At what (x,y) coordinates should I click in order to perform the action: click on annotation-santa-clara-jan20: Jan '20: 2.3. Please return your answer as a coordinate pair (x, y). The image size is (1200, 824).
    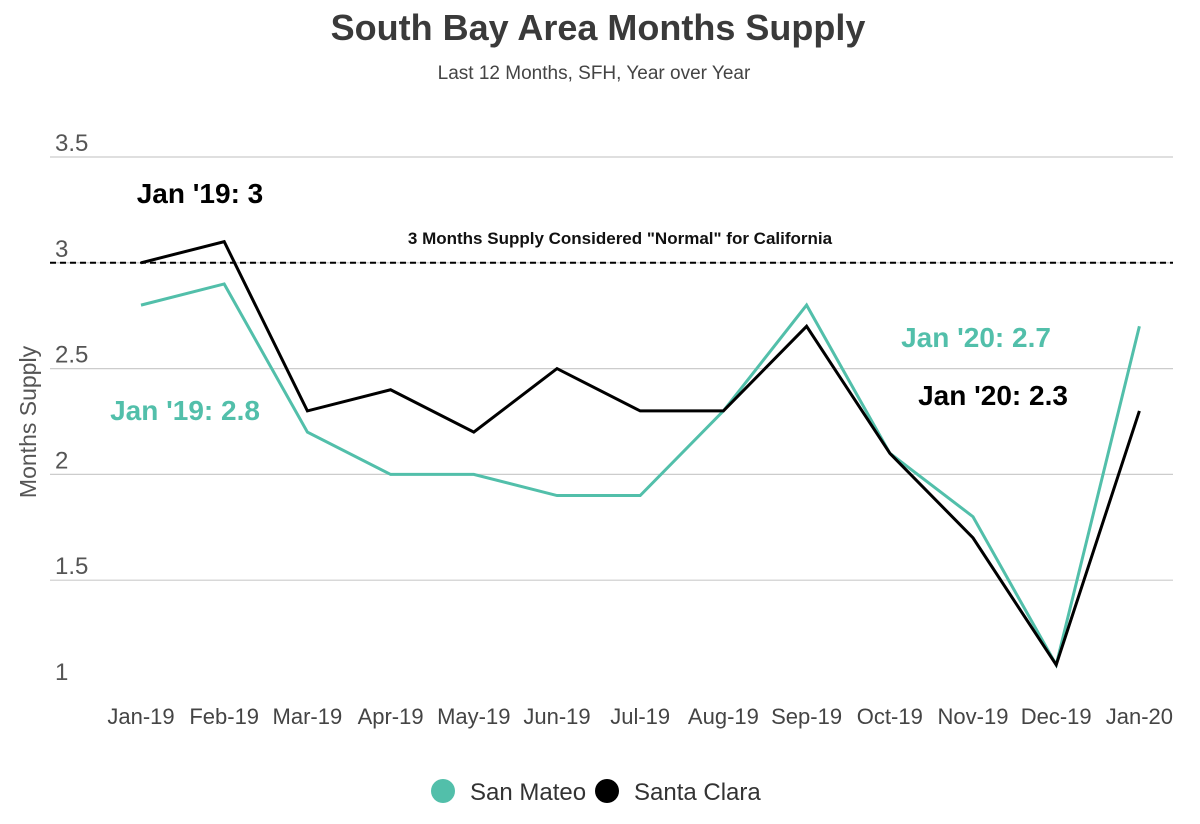
    Looking at the image, I should click on (993, 395).